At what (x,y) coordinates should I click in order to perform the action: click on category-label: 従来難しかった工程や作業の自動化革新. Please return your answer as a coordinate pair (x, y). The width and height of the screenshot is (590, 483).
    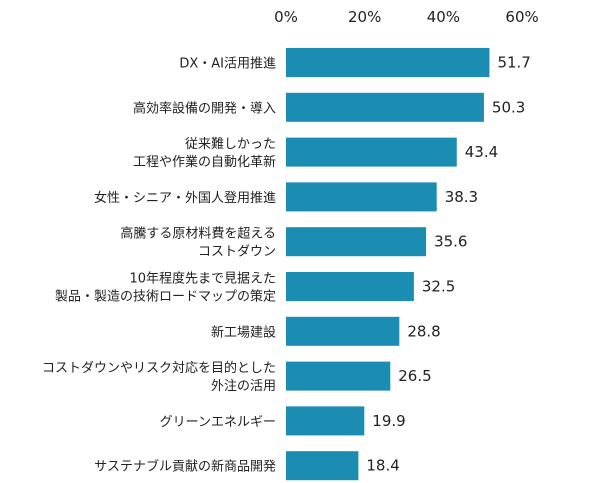
    Looking at the image, I should click on (204, 153).